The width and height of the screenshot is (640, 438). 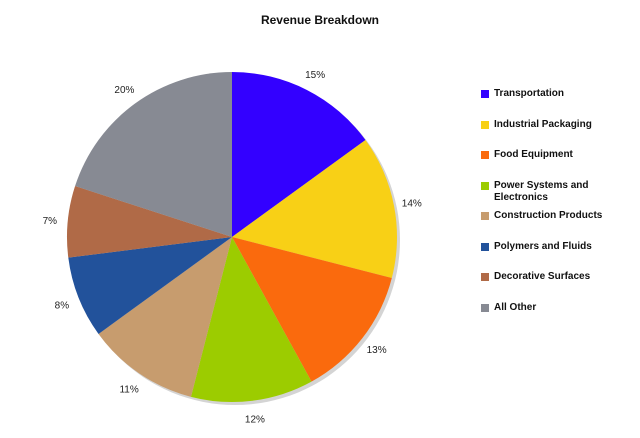 I want to click on legend-label: Transportation, so click(x=529, y=93).